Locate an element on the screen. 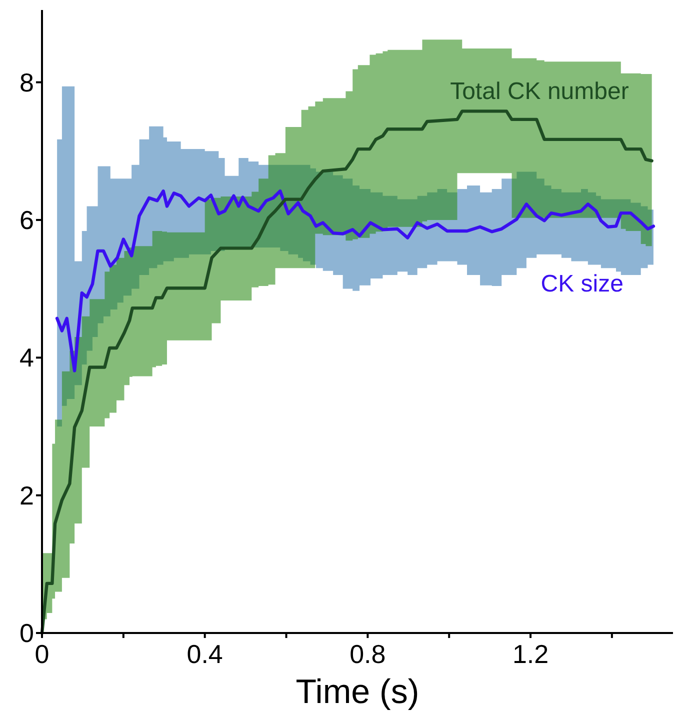  series-label: CK size is located at coordinates (582, 284).